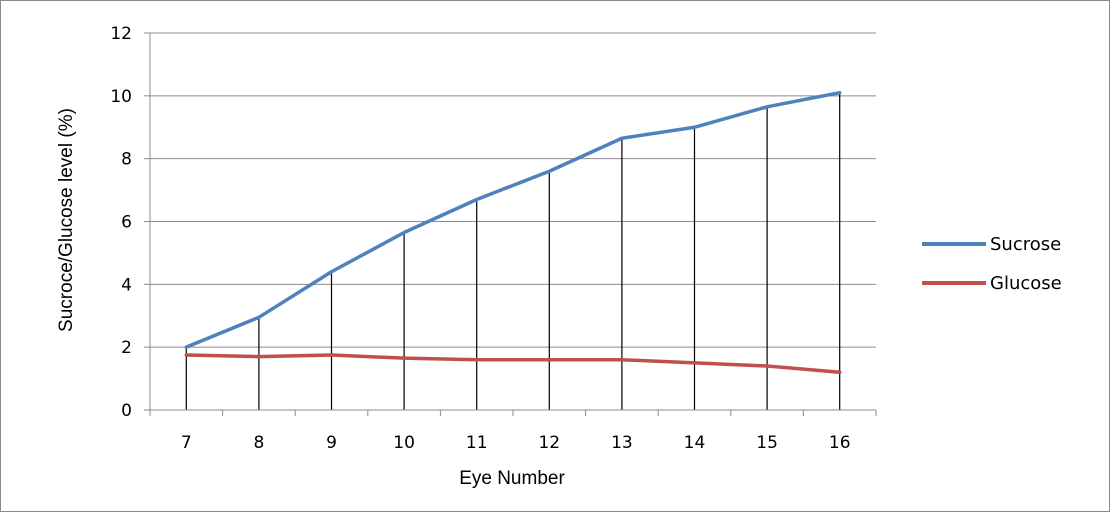 The width and height of the screenshot is (1110, 512). Describe the element at coordinates (992, 264) in the screenshot. I see `legend: Sucrose Glucose` at that location.